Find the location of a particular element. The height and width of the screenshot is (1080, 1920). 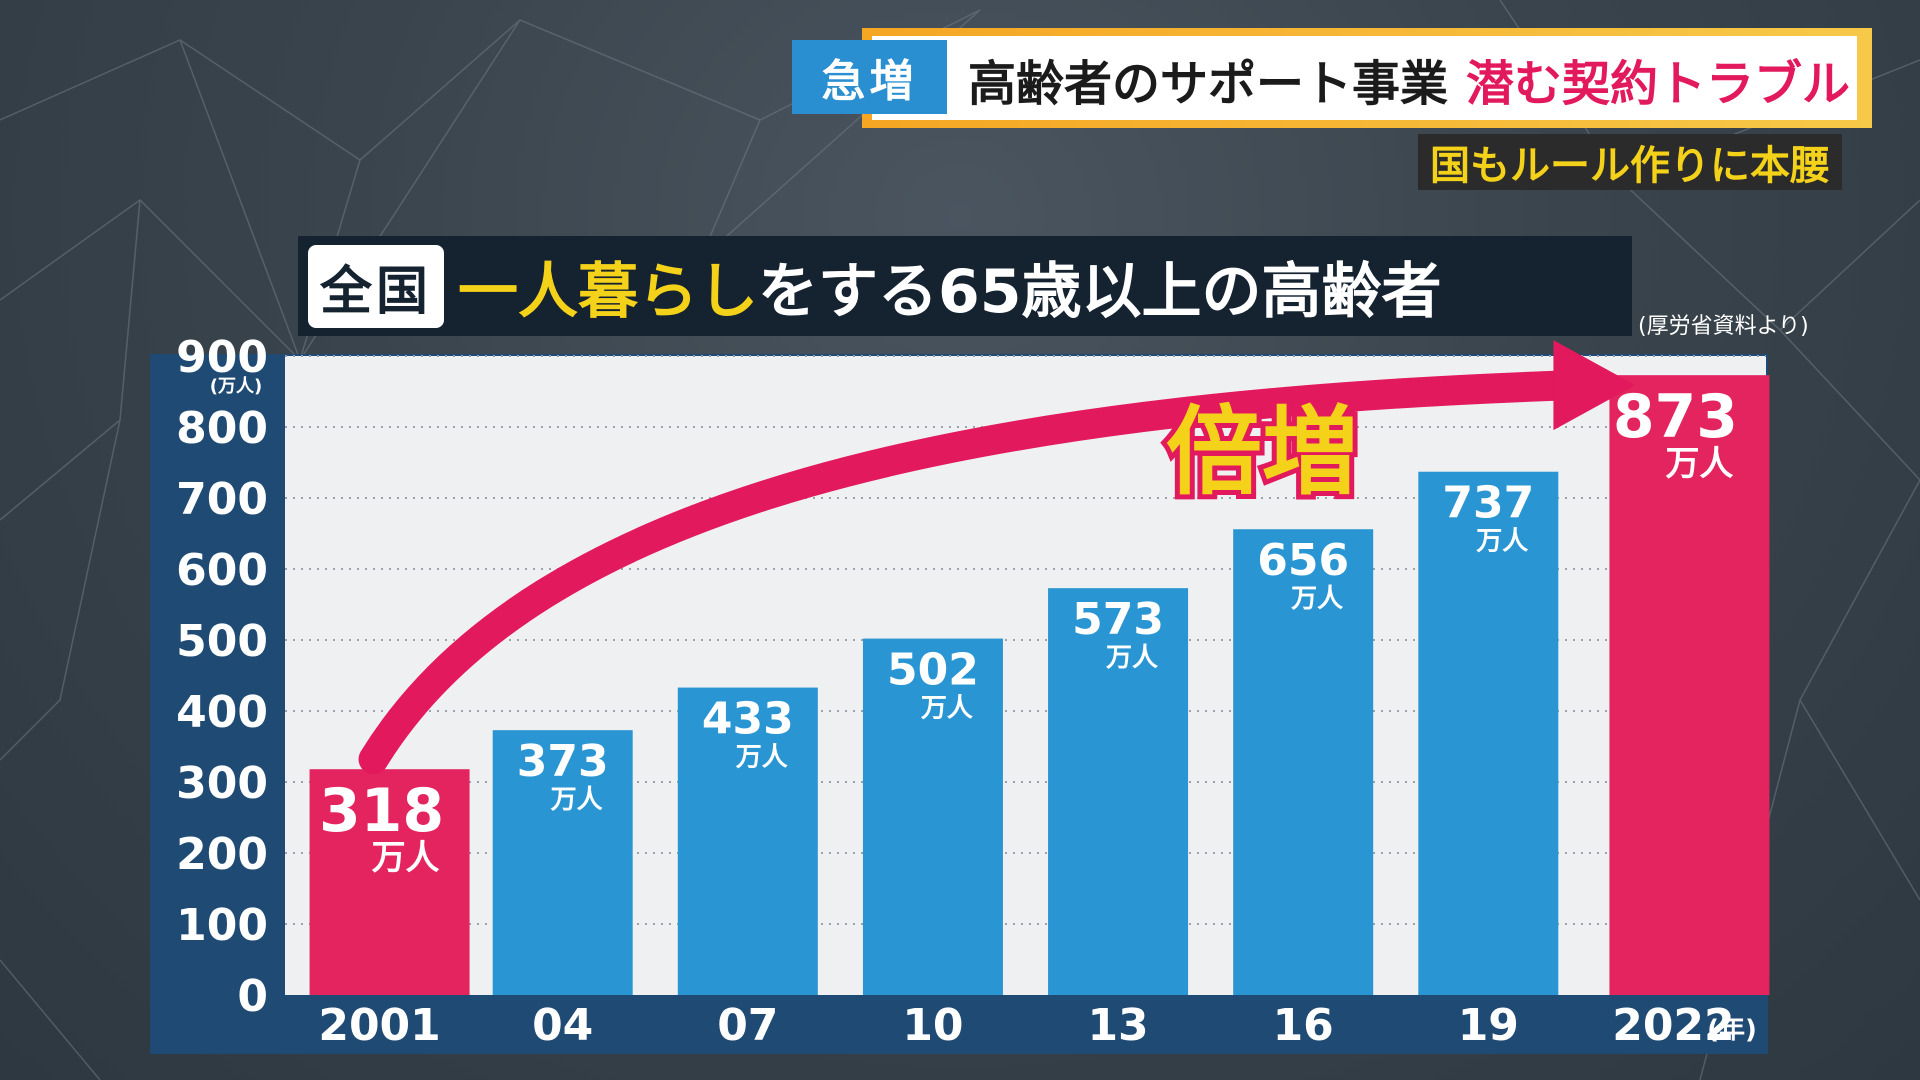

x-tick-label: 07 is located at coordinates (747, 1025).